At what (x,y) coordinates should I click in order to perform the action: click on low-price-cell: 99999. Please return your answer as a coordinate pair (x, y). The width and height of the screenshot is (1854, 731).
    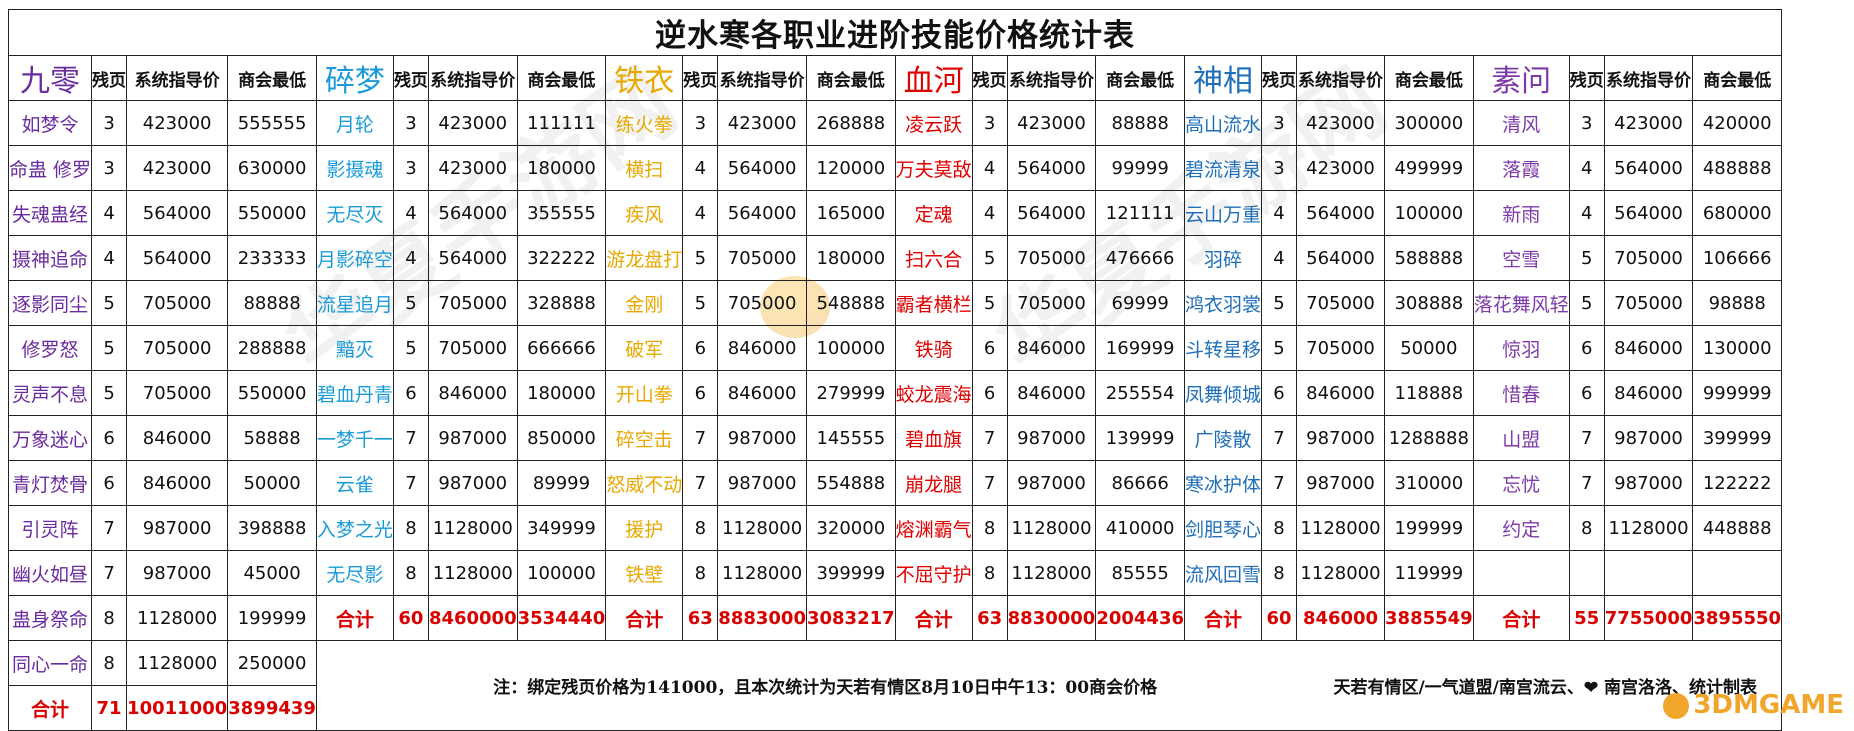
    Looking at the image, I should click on (1140, 168).